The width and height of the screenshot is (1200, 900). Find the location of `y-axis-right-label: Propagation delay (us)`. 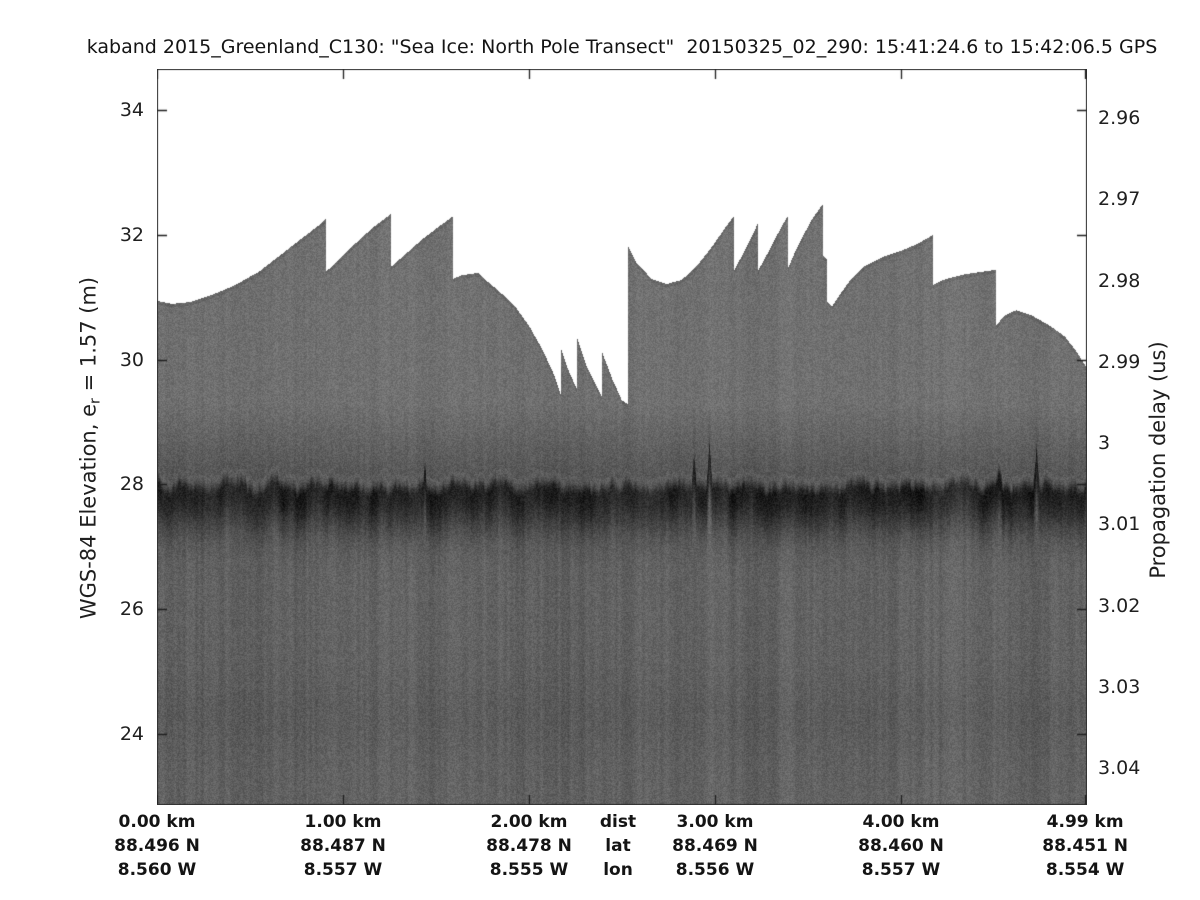

y-axis-right-label: Propagation delay (us) is located at coordinates (1158, 460).